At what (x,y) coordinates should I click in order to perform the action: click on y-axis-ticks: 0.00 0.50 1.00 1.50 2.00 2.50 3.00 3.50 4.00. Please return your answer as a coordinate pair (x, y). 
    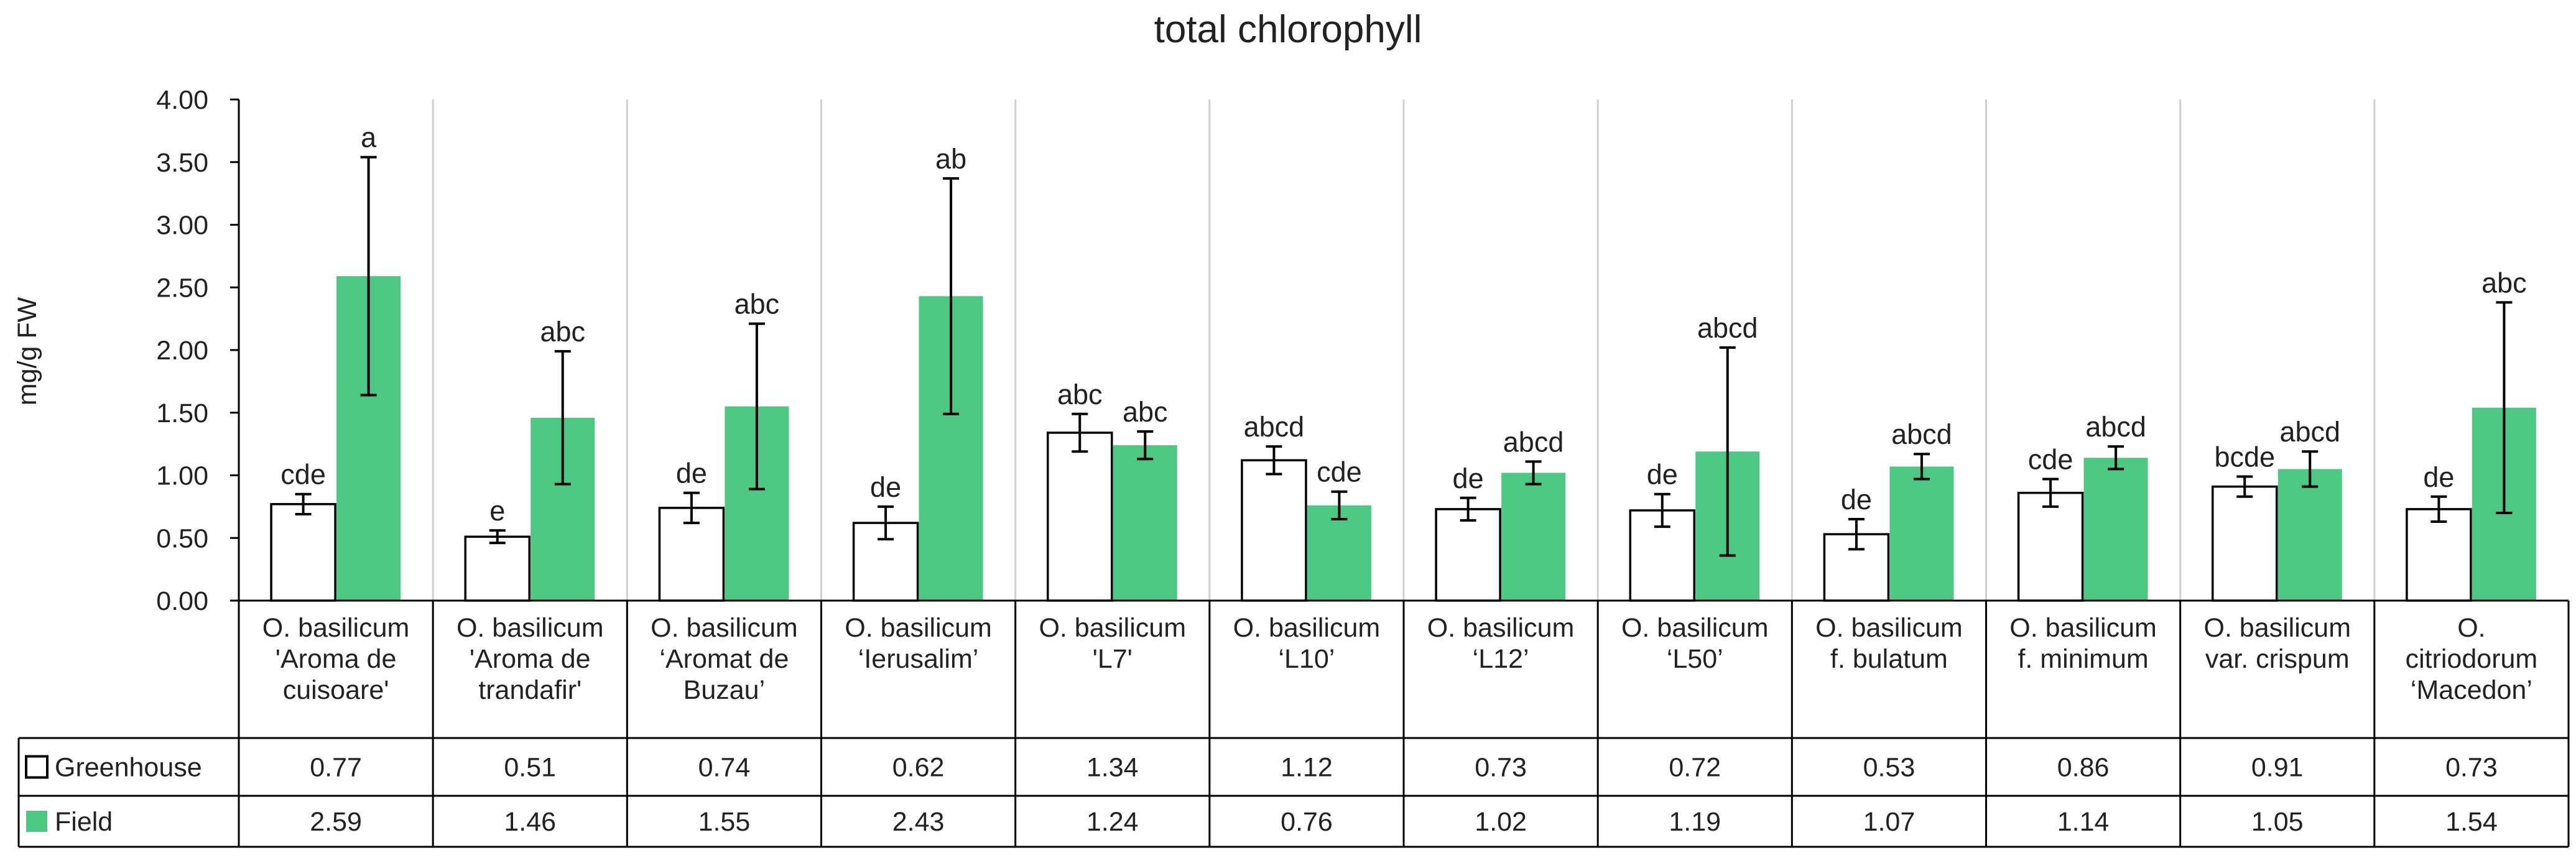
    Looking at the image, I should click on (197, 350).